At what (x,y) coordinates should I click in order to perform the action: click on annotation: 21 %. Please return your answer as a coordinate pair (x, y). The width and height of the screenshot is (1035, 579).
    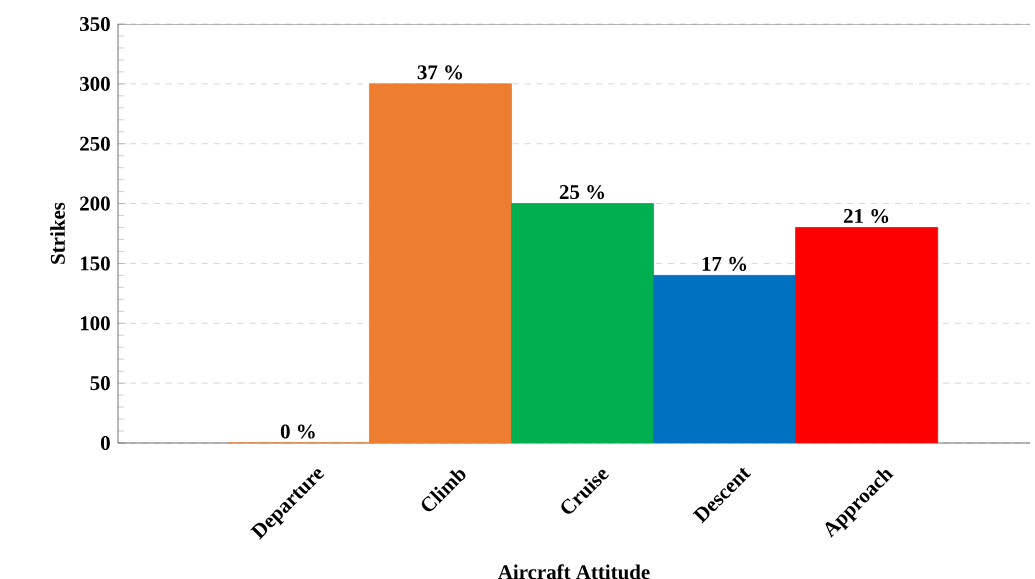
    Looking at the image, I should click on (866, 216).